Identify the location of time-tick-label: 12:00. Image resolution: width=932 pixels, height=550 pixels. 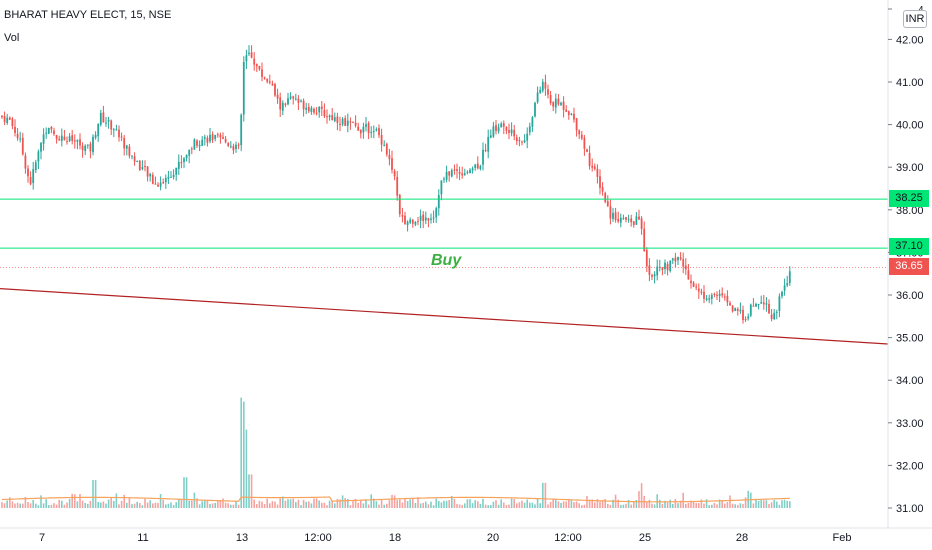
(568, 538).